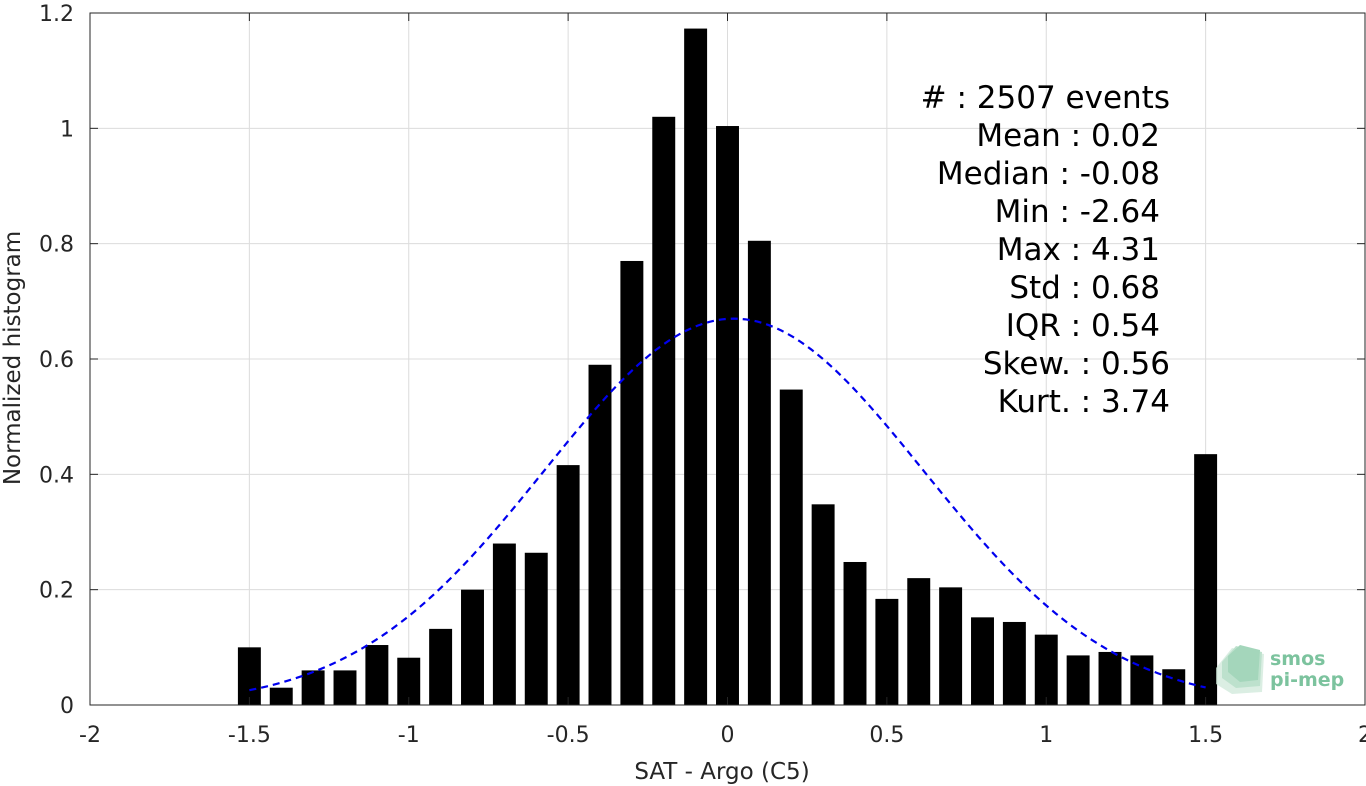 This screenshot has height=786, width=1366. Describe the element at coordinates (1048, 174) in the screenshot. I see `stats-line: Median : -0.08` at that location.